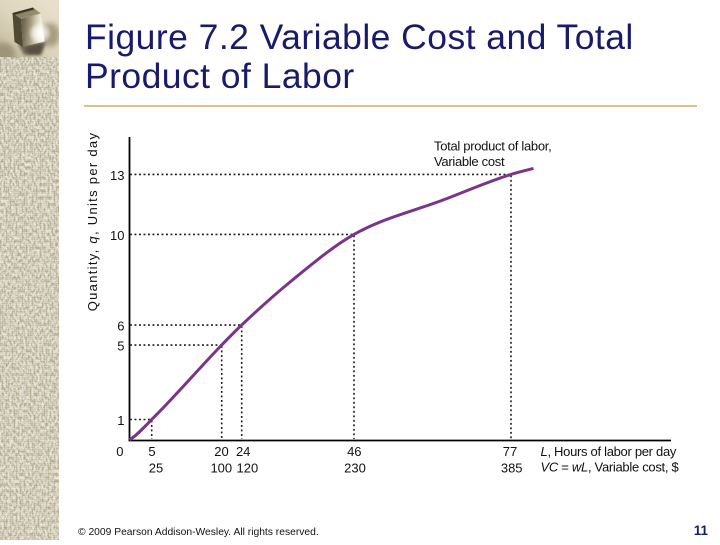  Describe the element at coordinates (510, 451) in the screenshot. I see `svg-text: 77` at that location.